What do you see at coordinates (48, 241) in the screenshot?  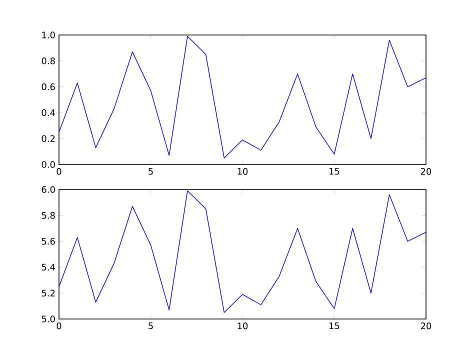 I see `y-tick-label: 5.6` at bounding box center [48, 241].